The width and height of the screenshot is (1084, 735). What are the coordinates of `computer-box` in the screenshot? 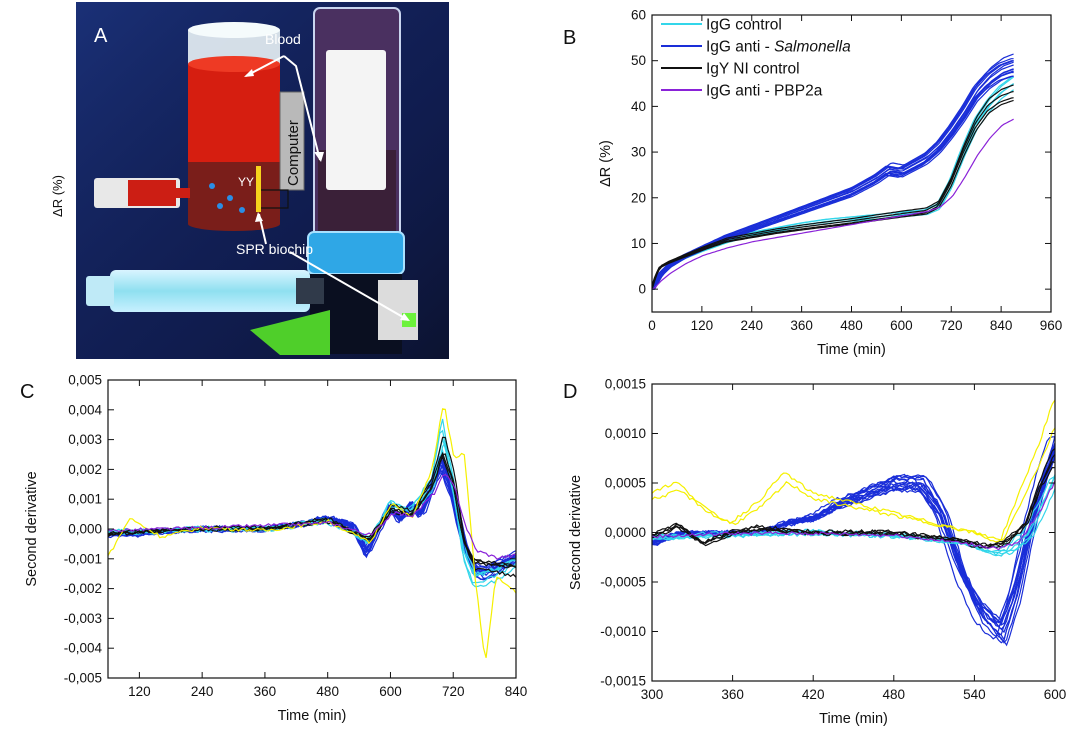 It's located at (292, 141).